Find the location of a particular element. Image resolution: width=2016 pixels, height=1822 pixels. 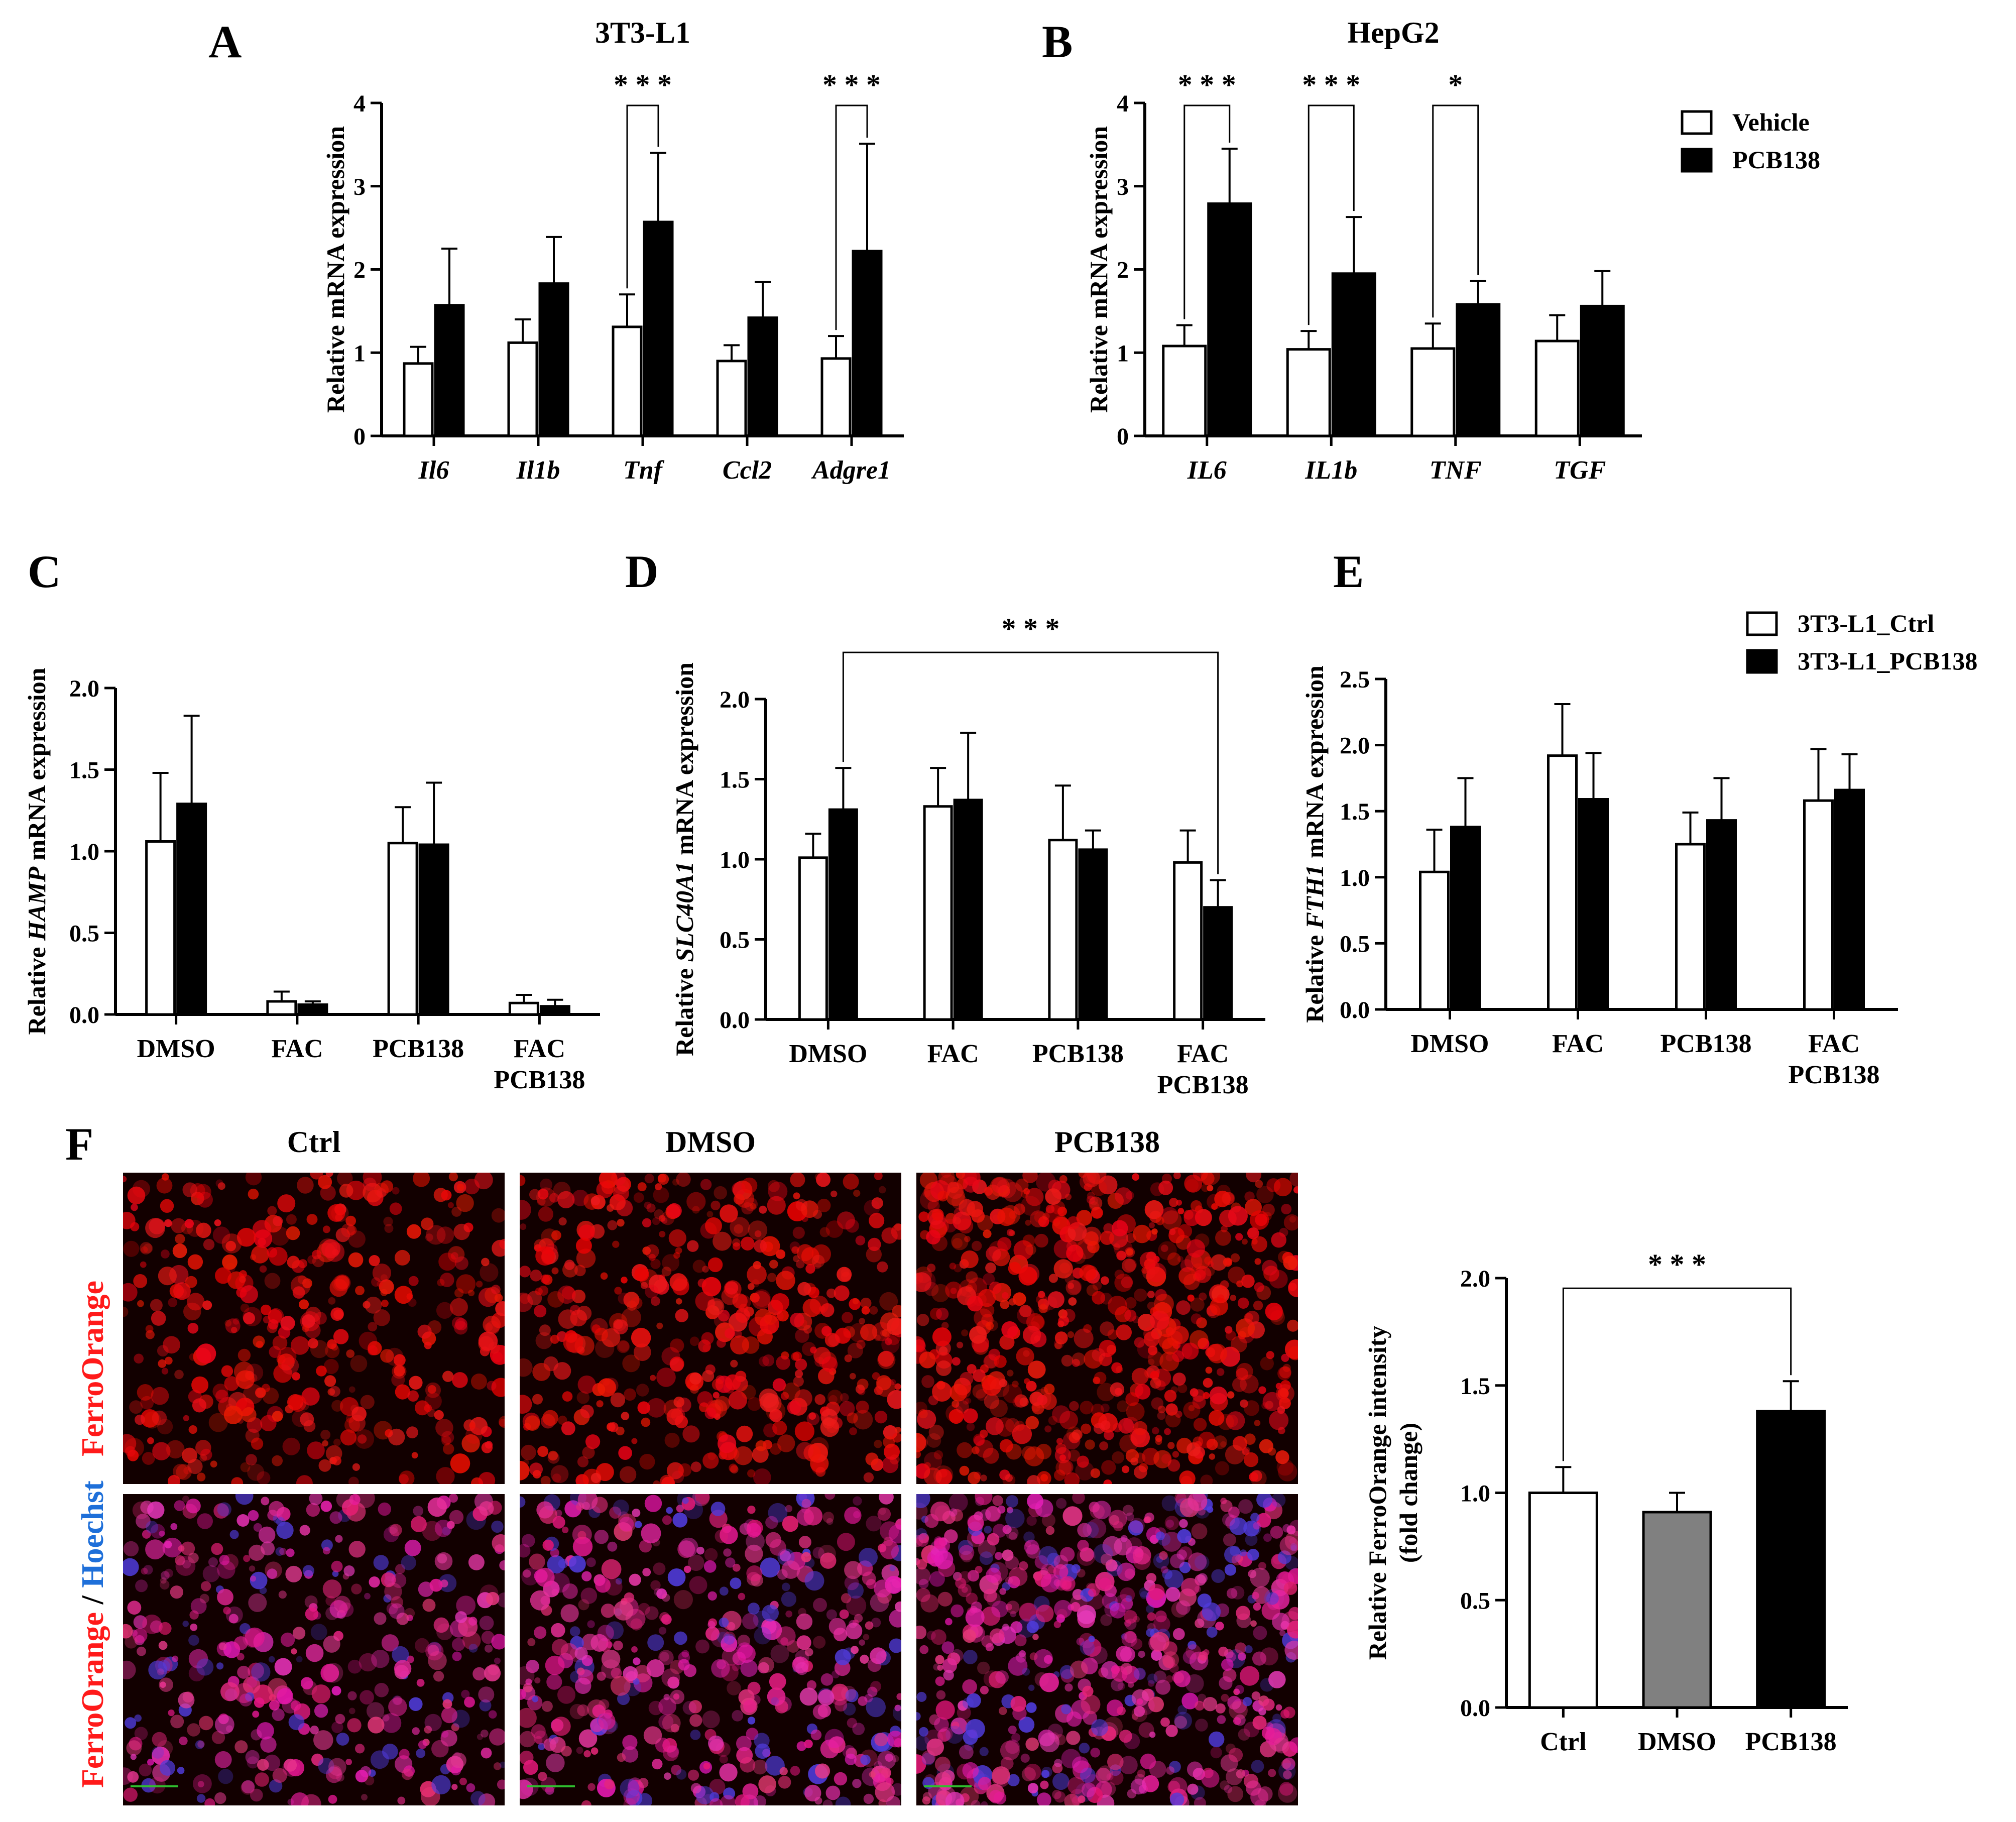

y-tick-label: 0.0 is located at coordinates (1355, 1010).